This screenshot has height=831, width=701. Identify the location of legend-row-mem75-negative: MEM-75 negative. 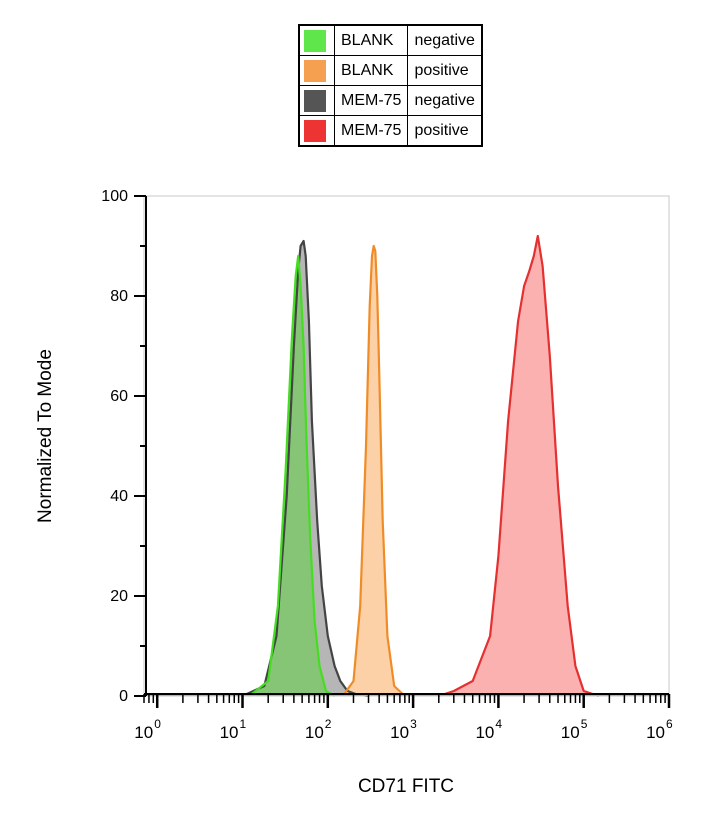
(390, 100).